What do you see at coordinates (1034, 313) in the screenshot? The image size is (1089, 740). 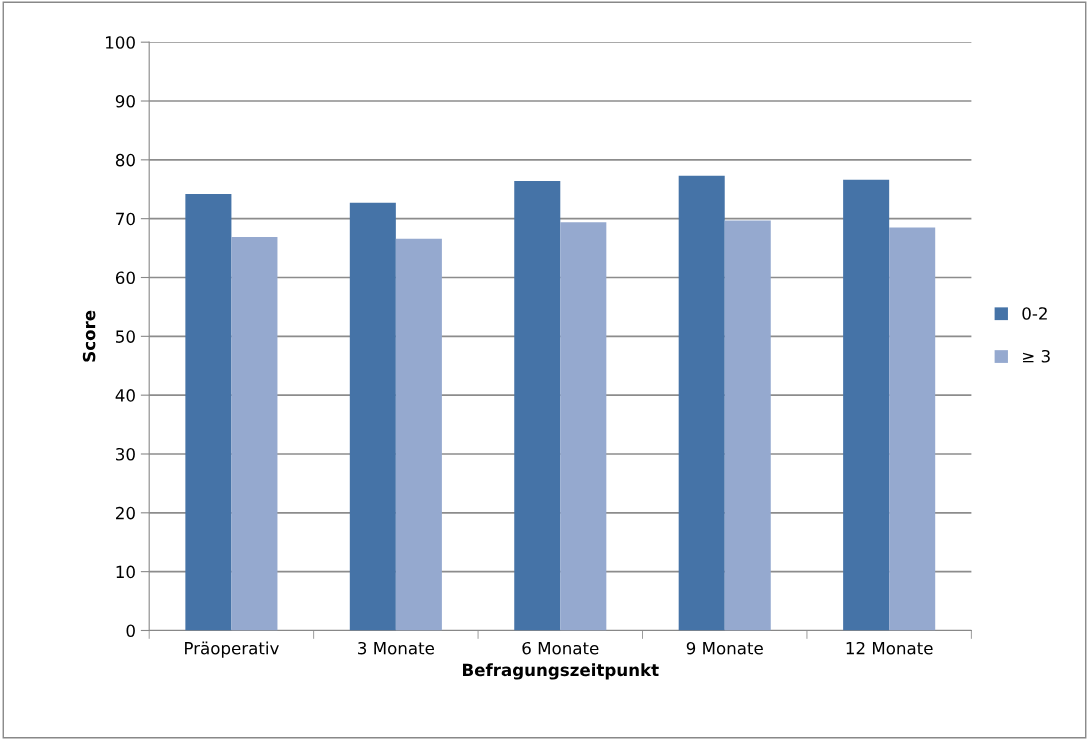 I see `legend-label: 0-2` at bounding box center [1034, 313].